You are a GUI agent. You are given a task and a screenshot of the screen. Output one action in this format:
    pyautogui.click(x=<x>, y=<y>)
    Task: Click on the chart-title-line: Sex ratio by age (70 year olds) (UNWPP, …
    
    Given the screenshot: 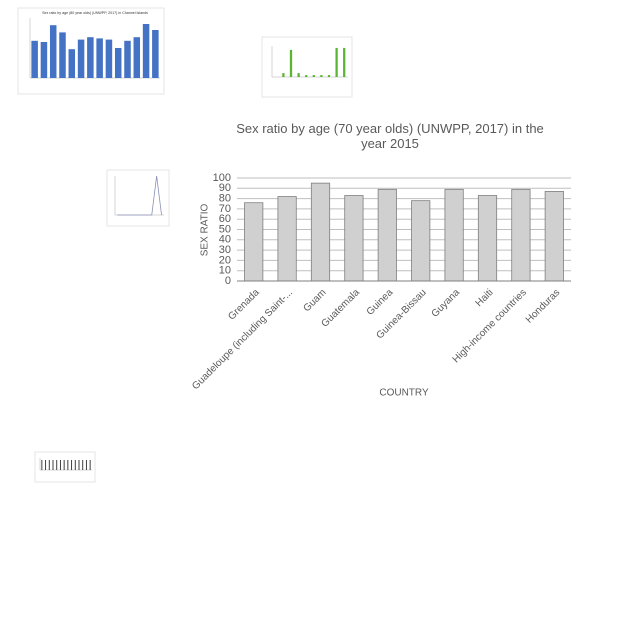 What is the action you would take?
    pyautogui.click(x=390, y=128)
    